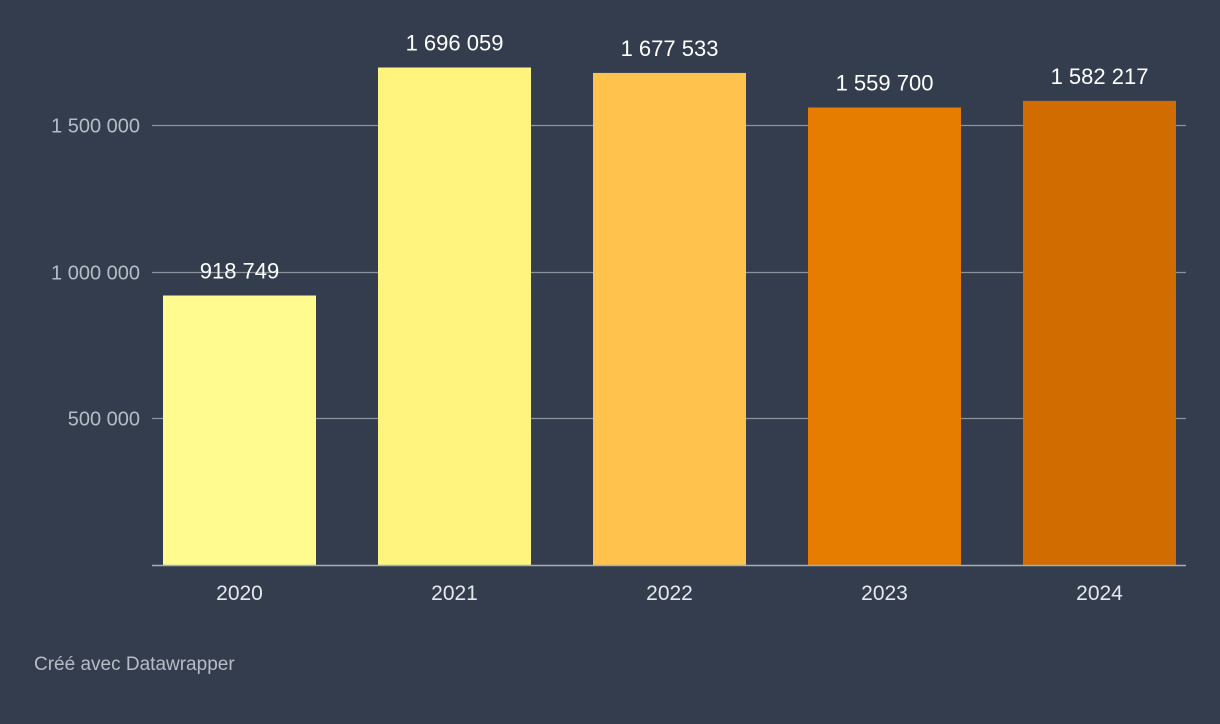 The height and width of the screenshot is (724, 1220). Describe the element at coordinates (95, 127) in the screenshot. I see `y-tick-label: 1 500 000` at that location.